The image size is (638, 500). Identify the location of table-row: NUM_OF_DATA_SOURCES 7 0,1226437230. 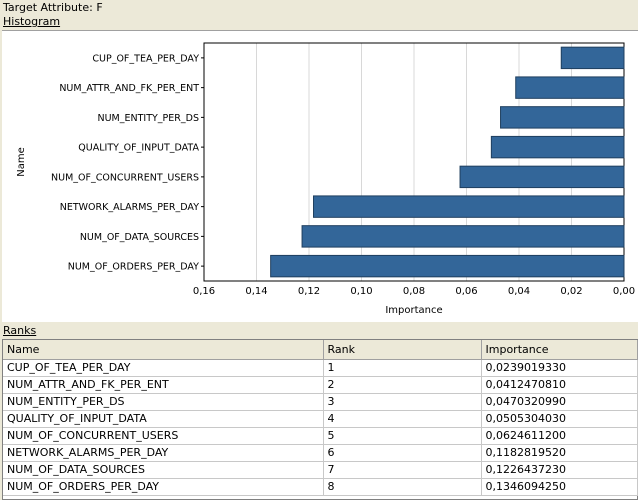
(320, 470).